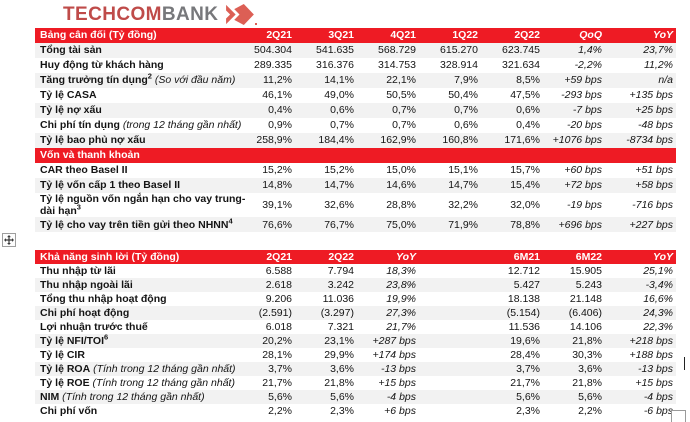 This screenshot has height=422, width=690. What do you see at coordinates (142, 369) in the screenshot?
I see `row-label: Tỷ lệ ROA (Tính trong 12 tháng gần nhất)` at bounding box center [142, 369].